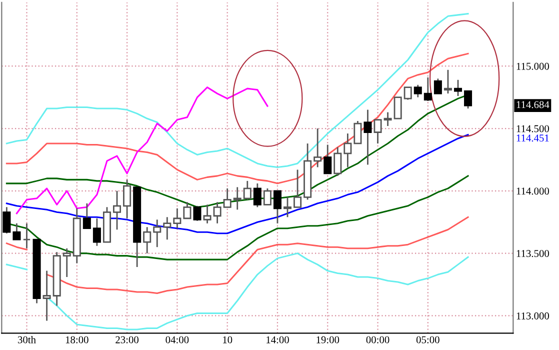 This screenshot has width=559, height=350. What do you see at coordinates (533, 128) in the screenshot?
I see `y-tick-label: 114.500` at bounding box center [533, 128].